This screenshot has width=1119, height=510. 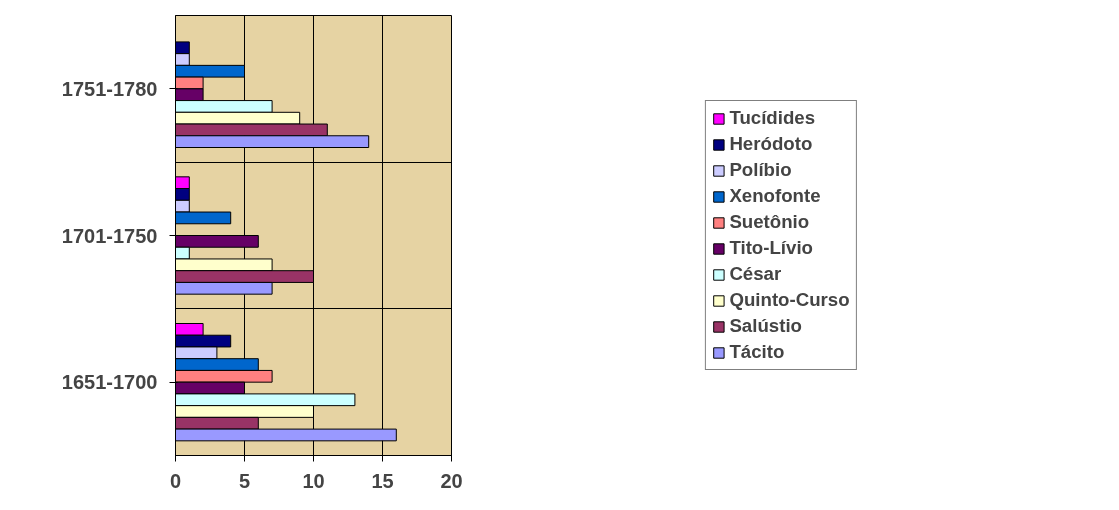 I want to click on legend-label: Tucídides, so click(x=772, y=118).